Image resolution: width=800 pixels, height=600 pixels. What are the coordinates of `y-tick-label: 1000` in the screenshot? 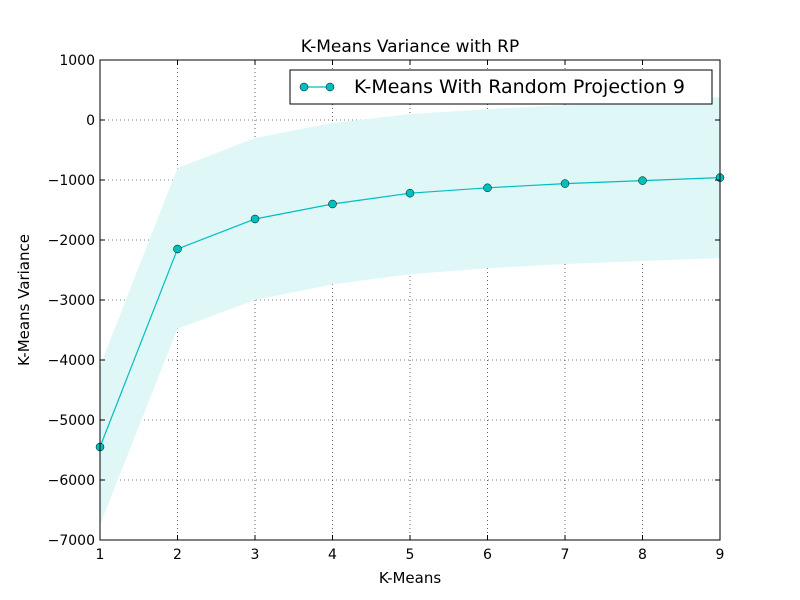 It's located at (77, 61).